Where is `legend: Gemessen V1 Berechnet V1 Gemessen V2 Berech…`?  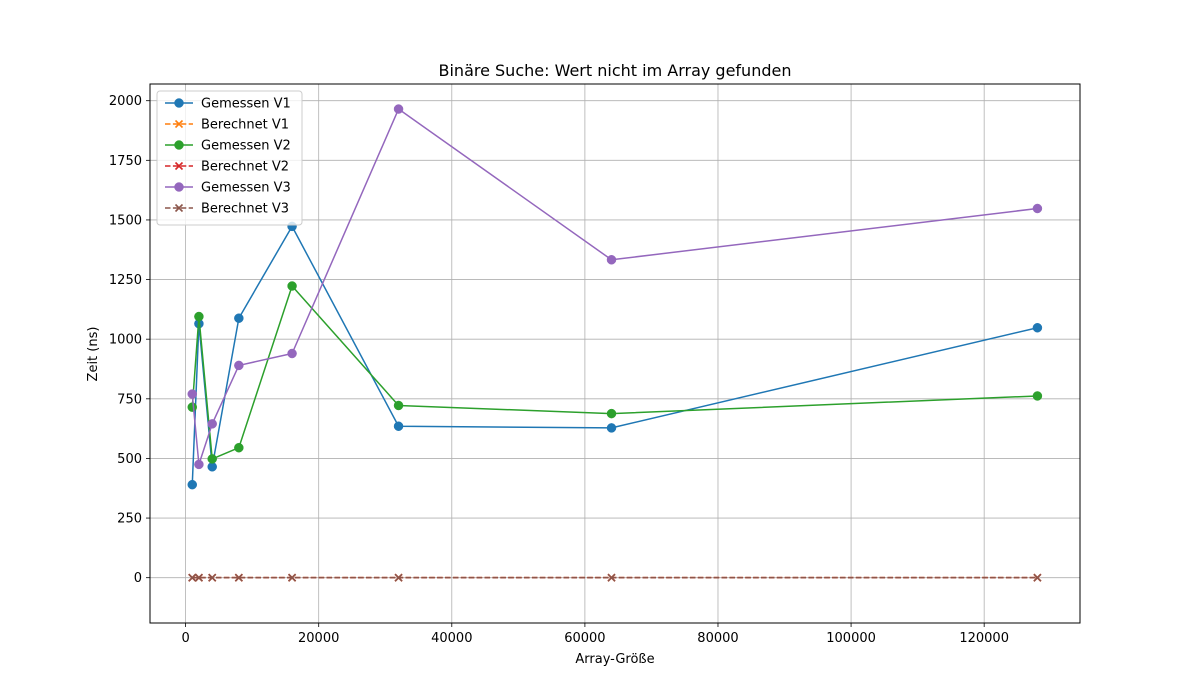 legend: Gemessen V1 Berechnet V1 Gemessen V2 Berech… is located at coordinates (229, 158).